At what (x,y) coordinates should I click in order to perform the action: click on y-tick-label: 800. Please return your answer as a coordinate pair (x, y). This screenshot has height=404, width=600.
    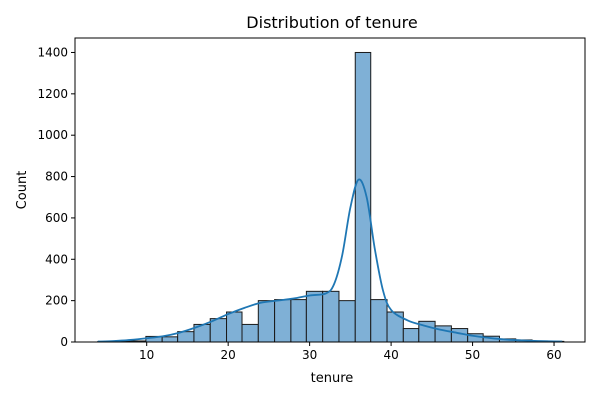
    Looking at the image, I should click on (56, 177).